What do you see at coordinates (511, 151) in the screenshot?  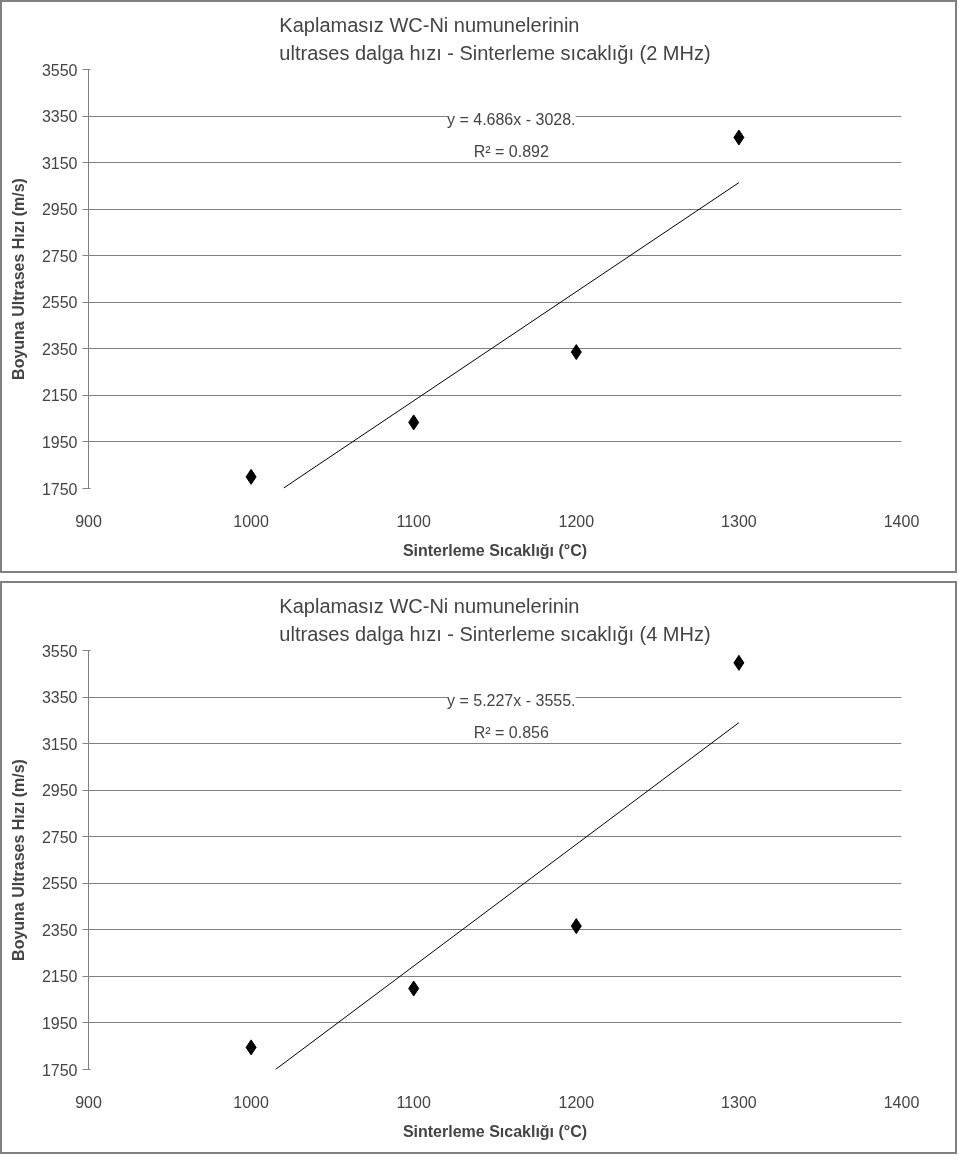 I see `annotation: R² = 0.892` at bounding box center [511, 151].